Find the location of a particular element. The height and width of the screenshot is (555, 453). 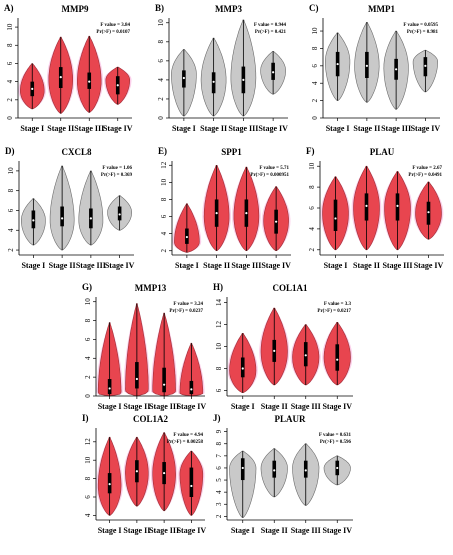

chart-title: COL1A2 is located at coordinates (151, 419).